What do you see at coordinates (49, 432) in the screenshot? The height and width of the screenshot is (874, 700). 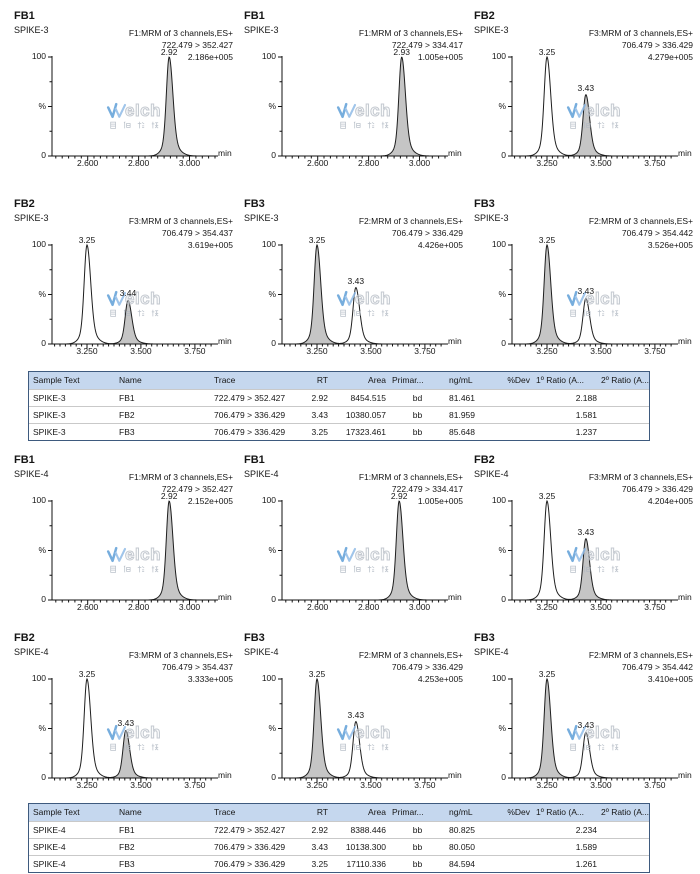 I see `table-cell: SPIKE-3` at bounding box center [49, 432].